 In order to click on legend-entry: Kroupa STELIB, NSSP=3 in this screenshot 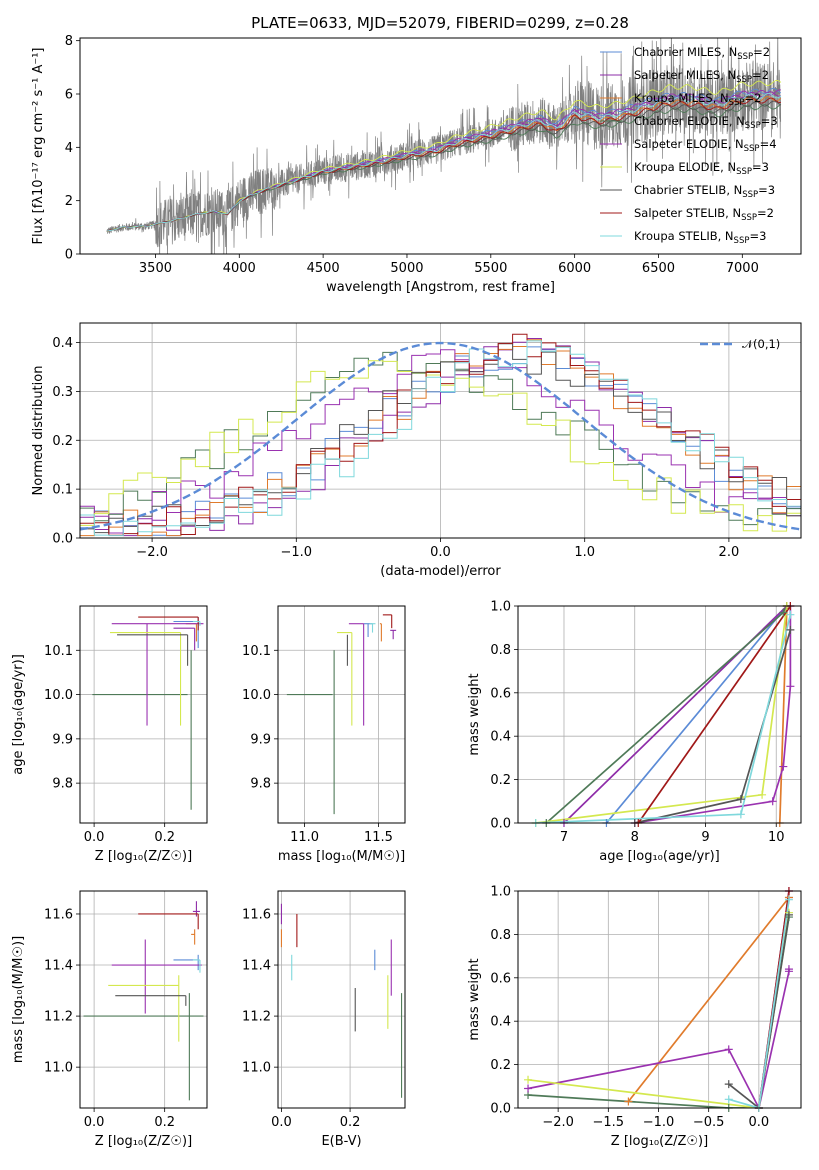, I will do `click(700, 237)`.